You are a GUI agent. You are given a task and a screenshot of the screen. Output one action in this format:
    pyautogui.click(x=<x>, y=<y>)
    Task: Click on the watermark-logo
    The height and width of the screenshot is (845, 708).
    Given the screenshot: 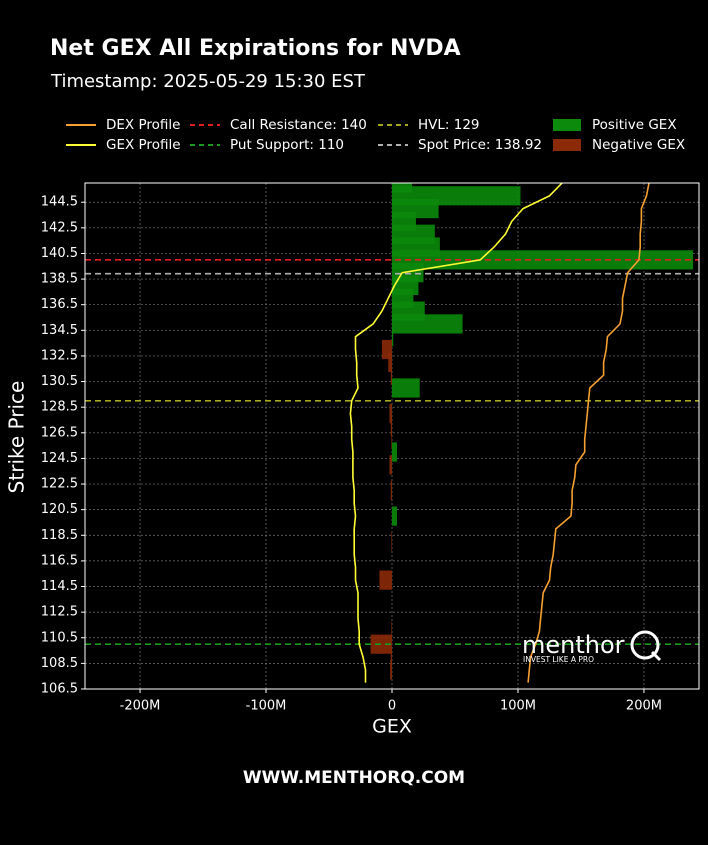 What is the action you would take?
    pyautogui.click(x=645, y=645)
    